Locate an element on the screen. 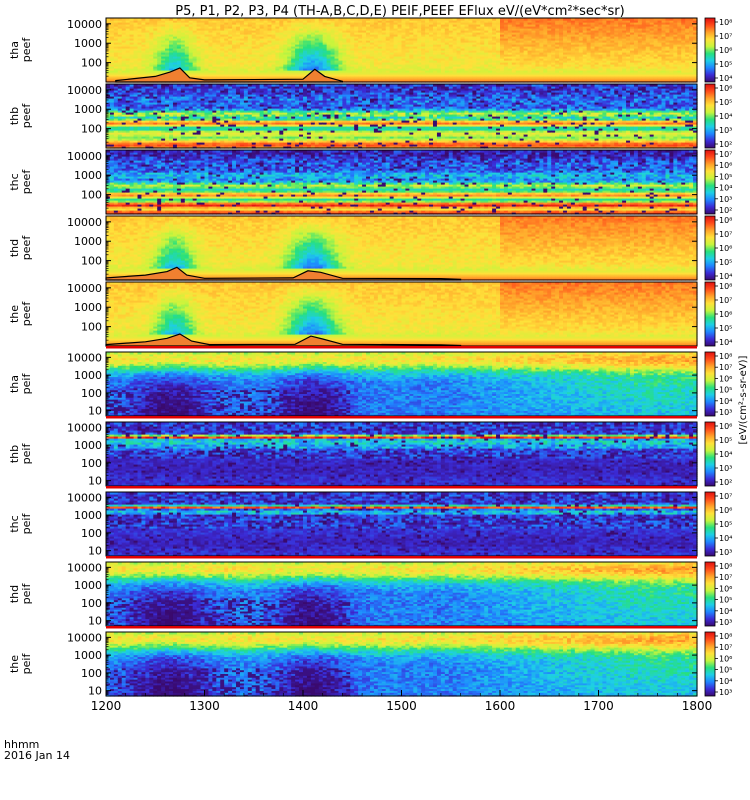 Image resolution: width=750 pixels, height=800 pixels. panel-label-tha-peef: tha peef is located at coordinates (20, 50).